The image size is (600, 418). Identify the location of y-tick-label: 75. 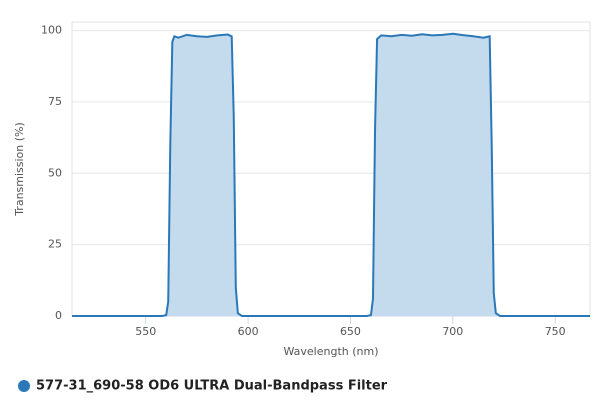
(55, 101).